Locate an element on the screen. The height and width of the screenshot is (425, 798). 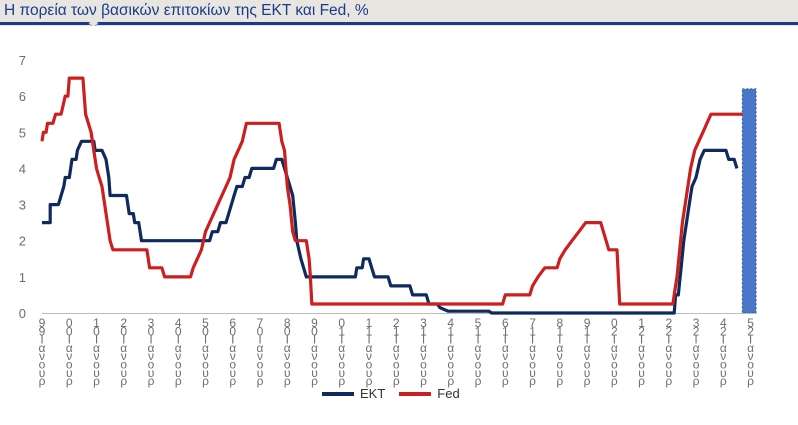
y-tick-label: 3 is located at coordinates (22, 205).